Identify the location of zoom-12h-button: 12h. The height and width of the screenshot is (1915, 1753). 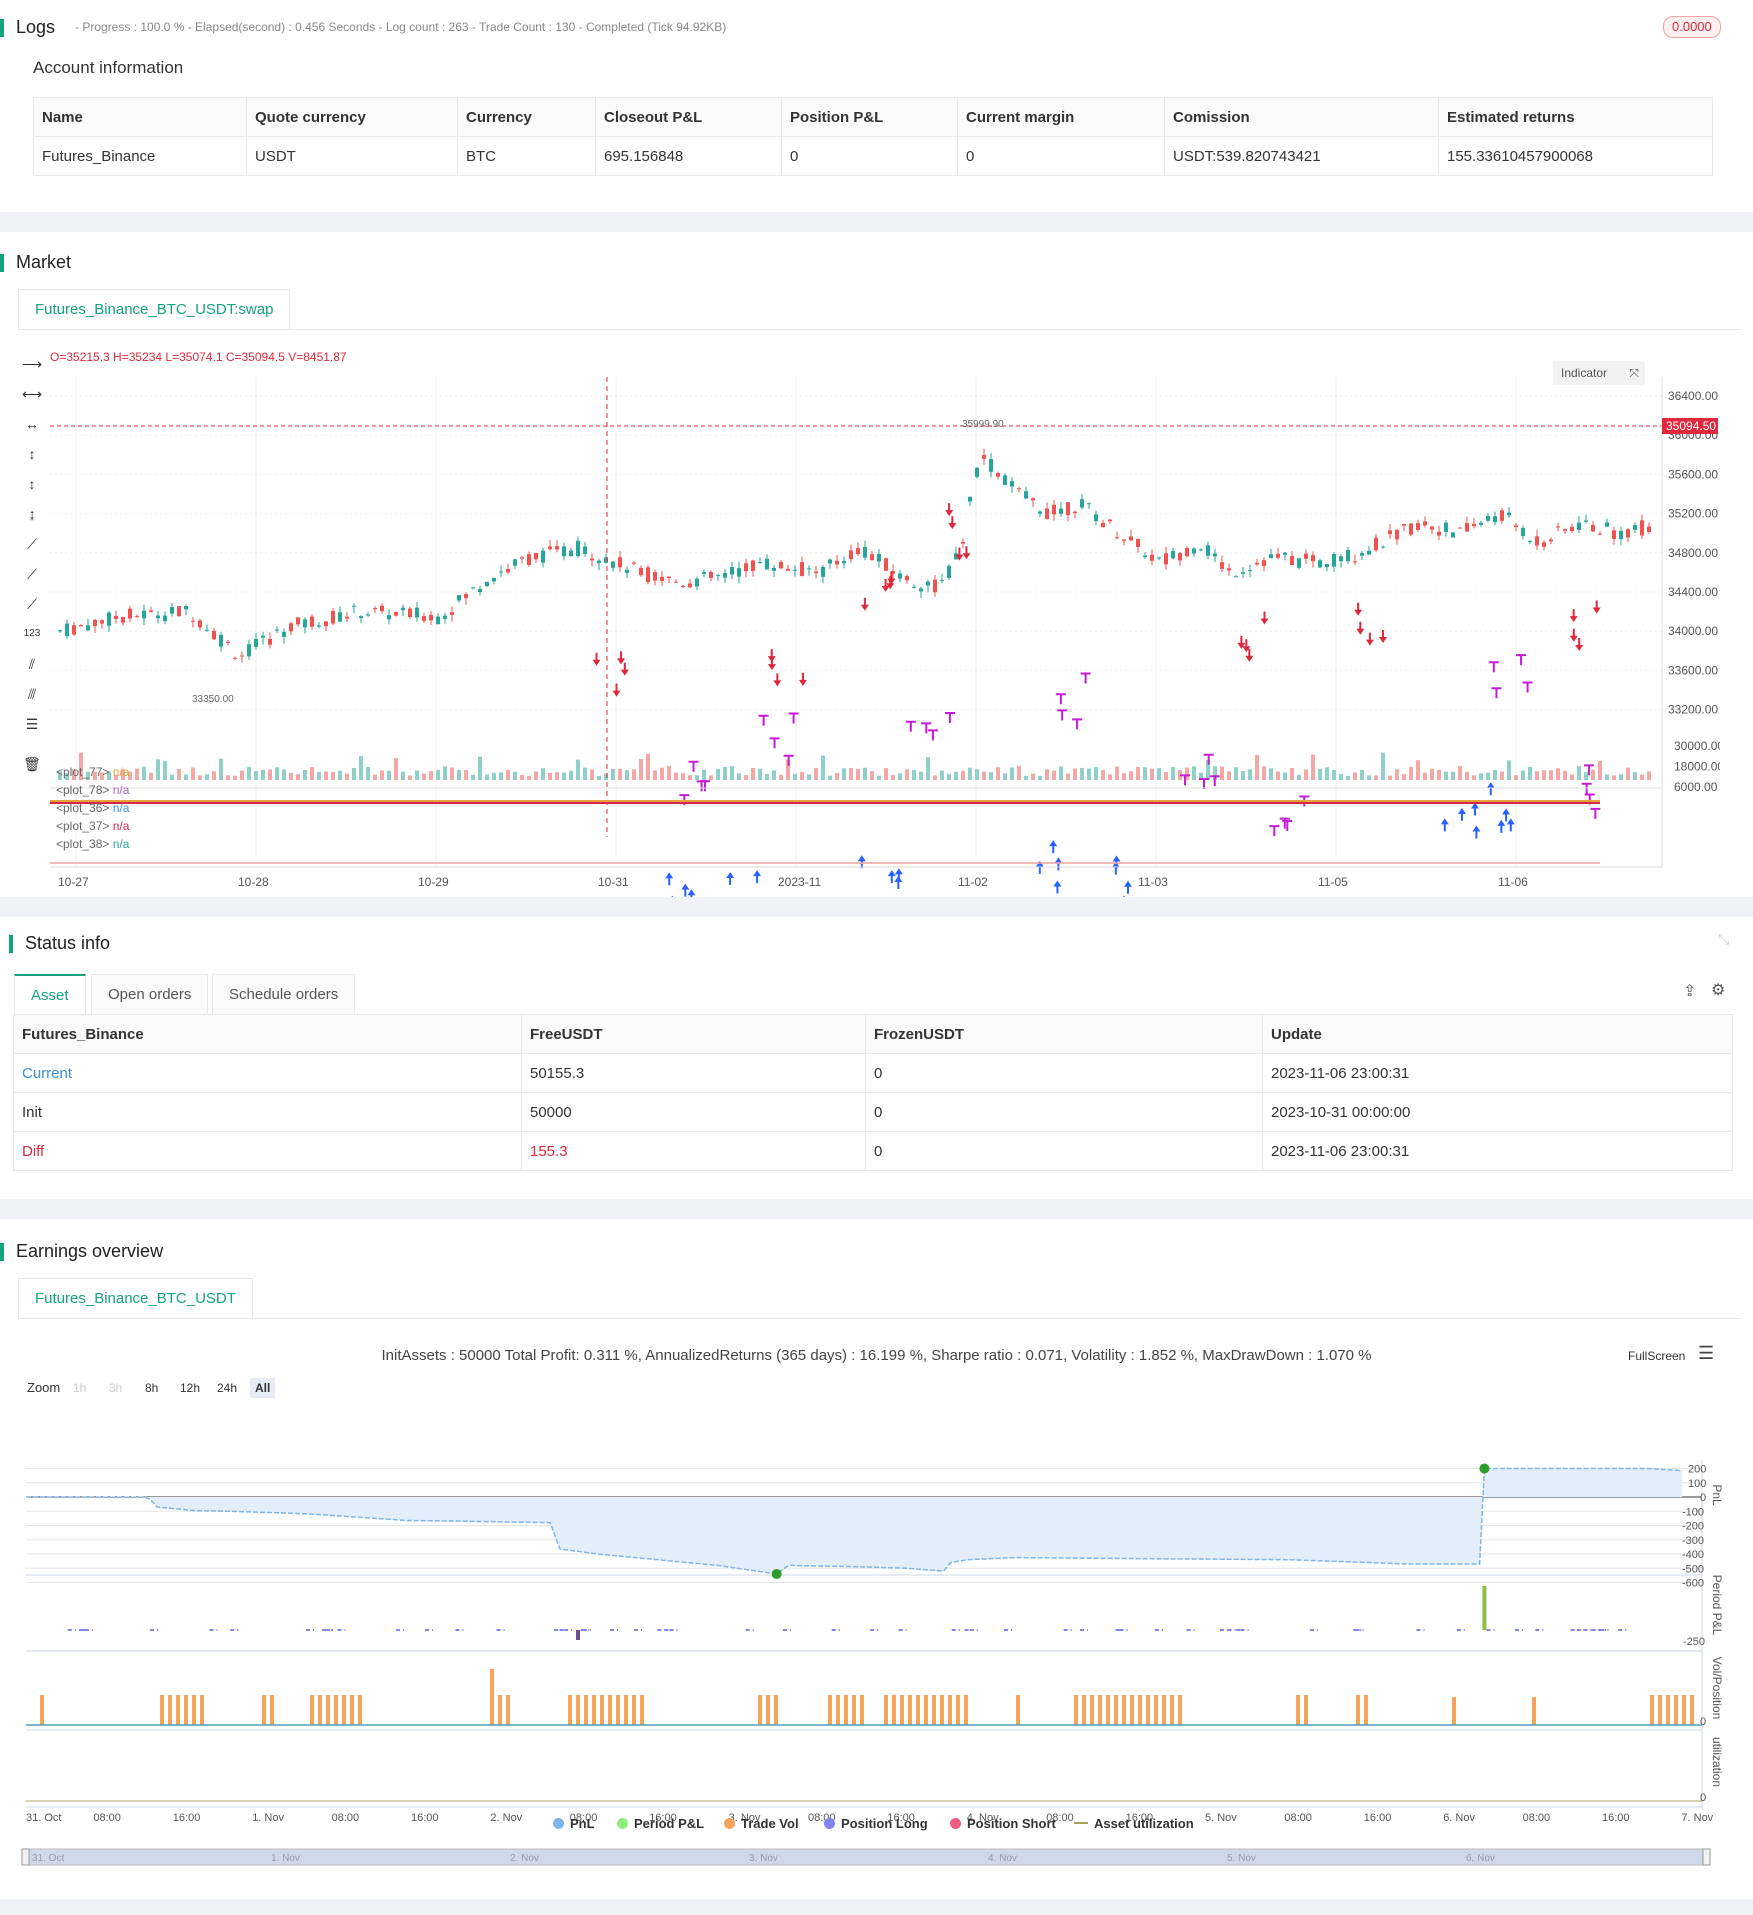
(190, 1388).